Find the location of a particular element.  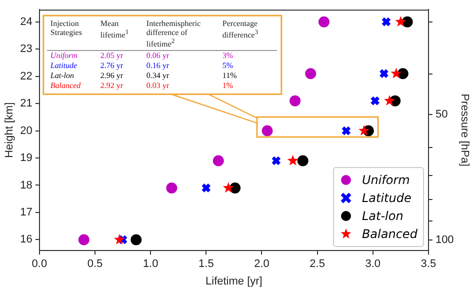

legend-label: Uniform is located at coordinates (386, 179).